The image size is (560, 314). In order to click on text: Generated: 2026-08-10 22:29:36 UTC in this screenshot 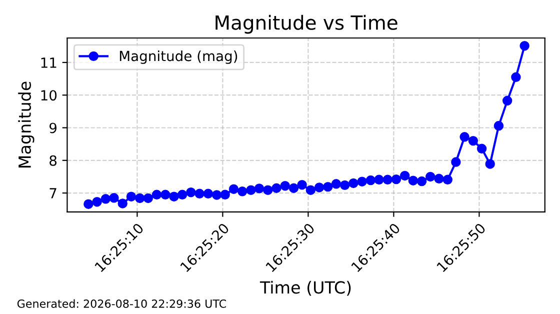, I will do `click(121, 303)`.